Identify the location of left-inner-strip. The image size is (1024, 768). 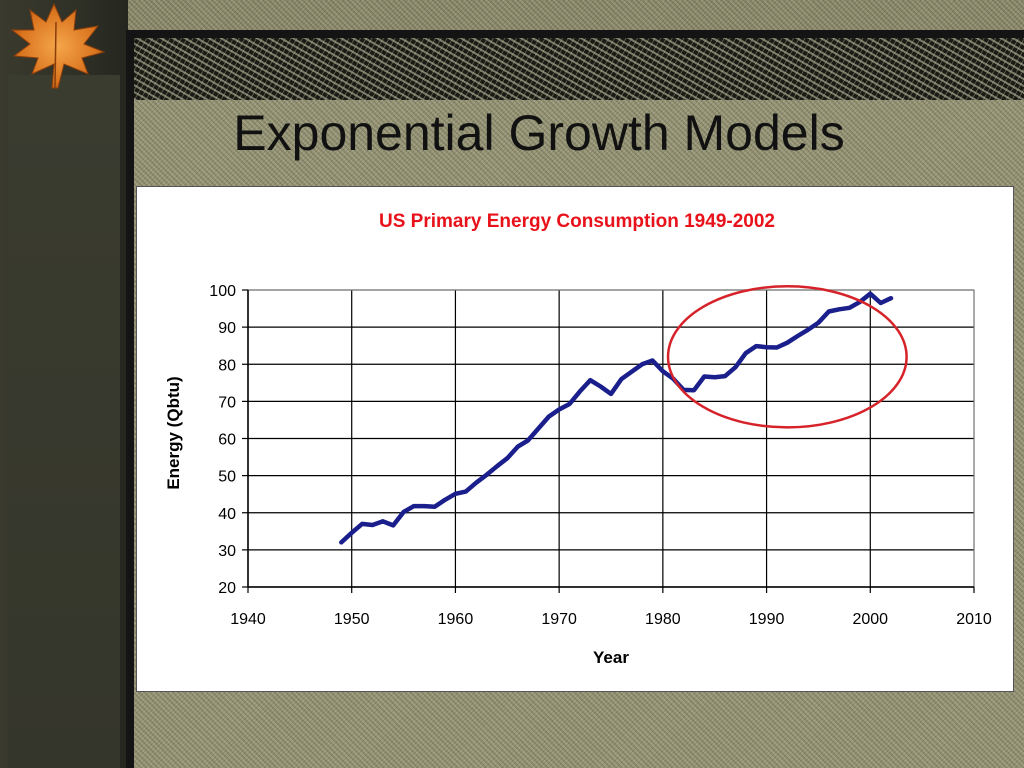
(64, 421).